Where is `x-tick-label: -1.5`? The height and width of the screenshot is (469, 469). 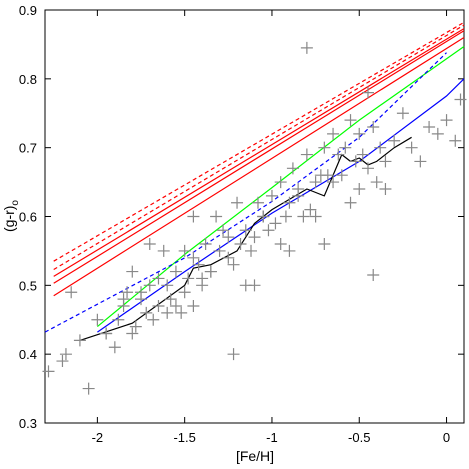 x-tick-label: -1.5 is located at coordinates (184, 437).